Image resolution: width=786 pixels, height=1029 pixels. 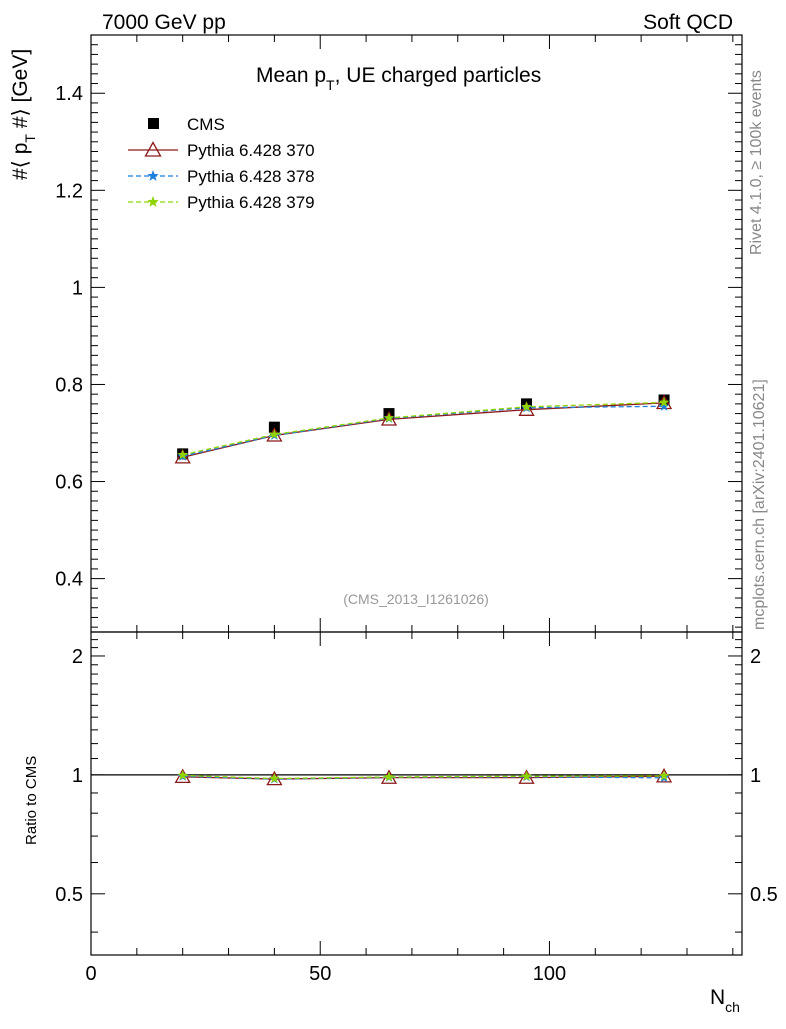 What do you see at coordinates (31, 800) in the screenshot?
I see `ratio-axis-label: Ratio to CMS` at bounding box center [31, 800].